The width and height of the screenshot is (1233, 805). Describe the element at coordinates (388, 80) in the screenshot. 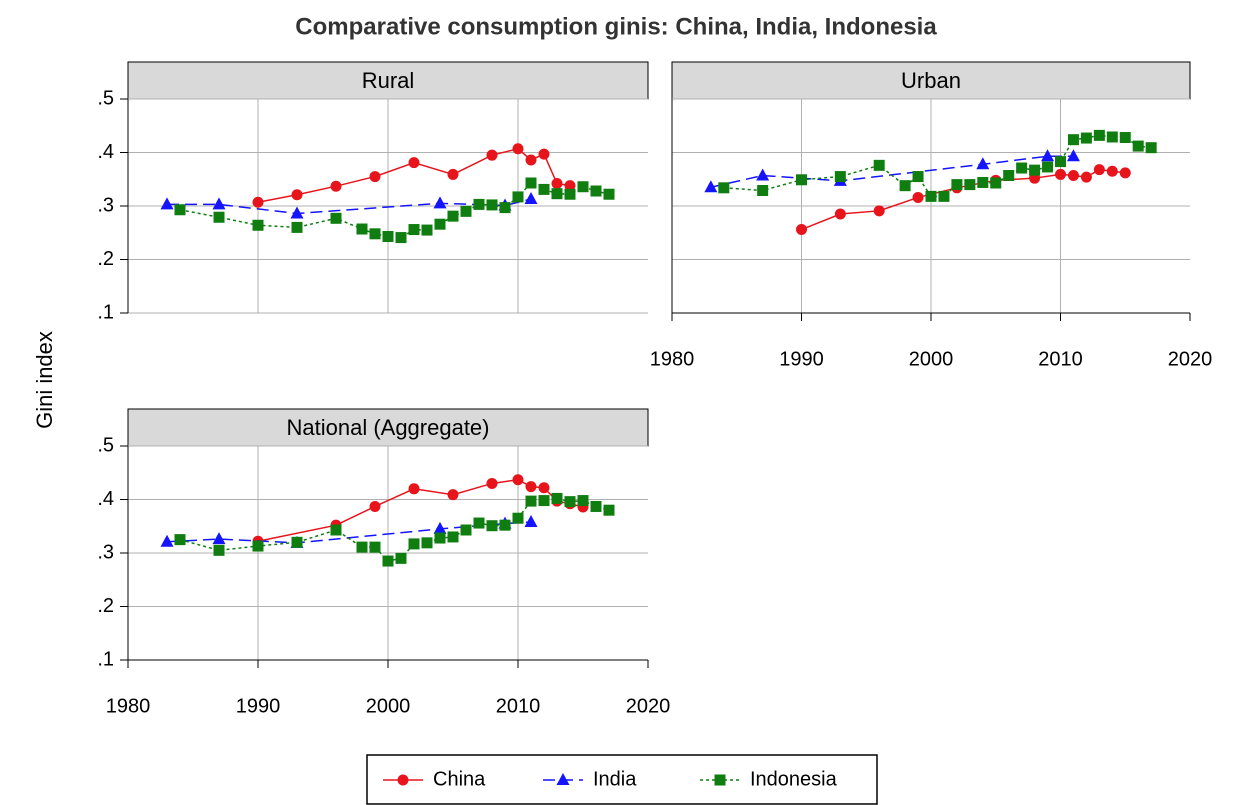

I see `panel-title: Rural` at that location.